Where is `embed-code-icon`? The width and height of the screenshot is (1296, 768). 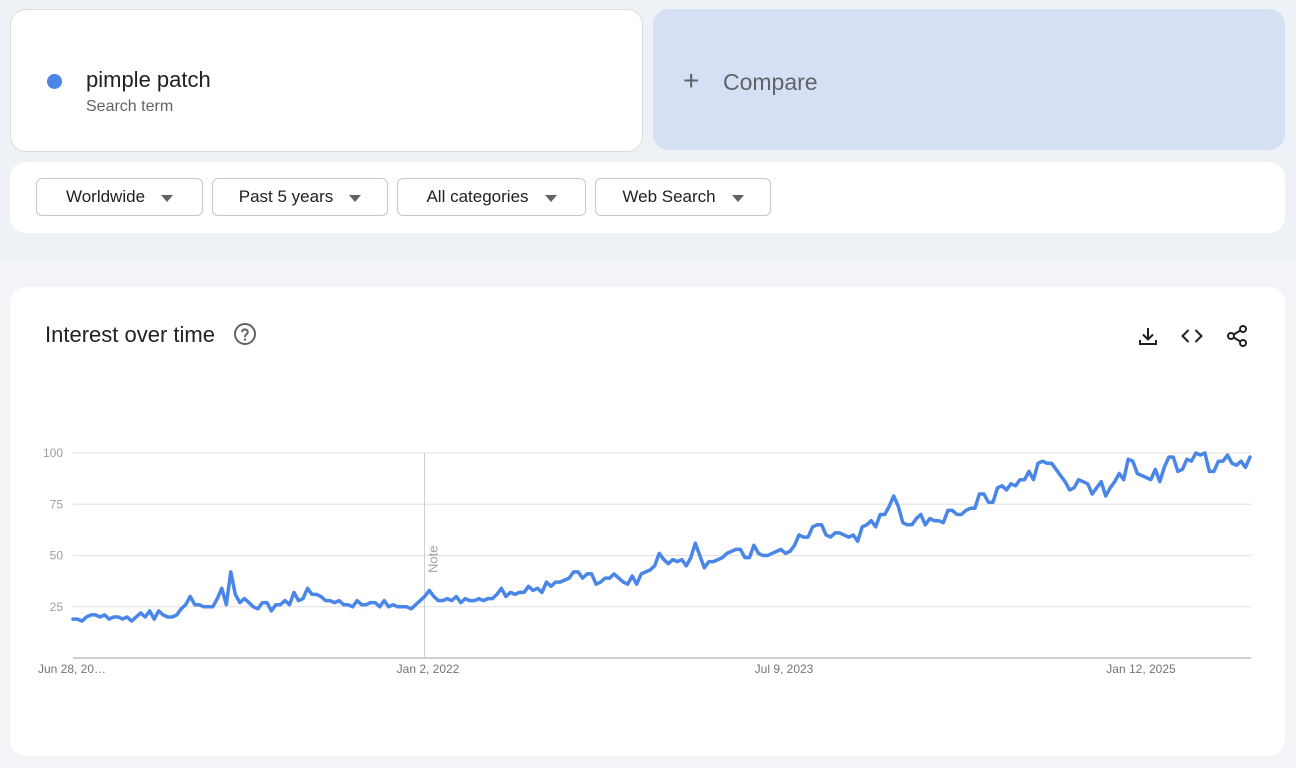 embed-code-icon is located at coordinates (1192, 336).